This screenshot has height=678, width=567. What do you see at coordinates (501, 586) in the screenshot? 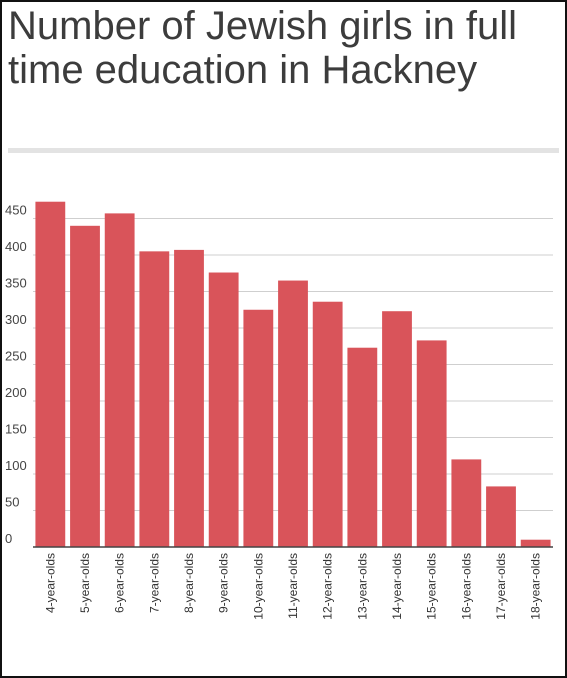
I see `x-tick-label: 17-year-olds` at bounding box center [501, 586].